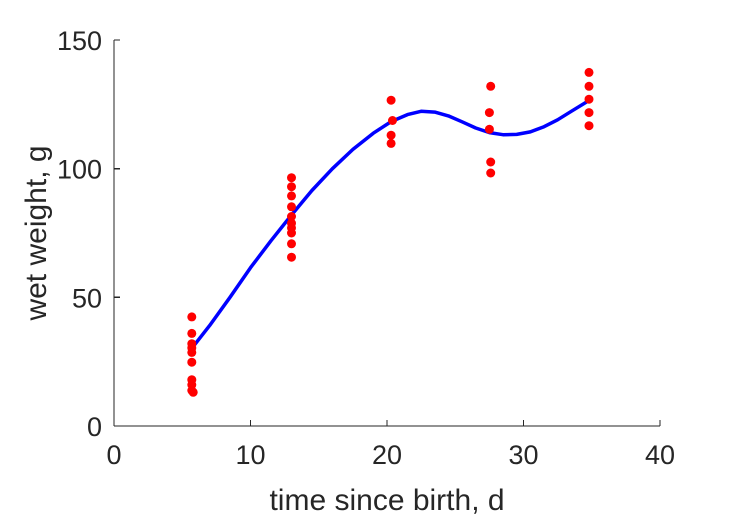 This screenshot has width=729, height=521. What do you see at coordinates (660, 455) in the screenshot?
I see `x-tick-label: 40` at bounding box center [660, 455].